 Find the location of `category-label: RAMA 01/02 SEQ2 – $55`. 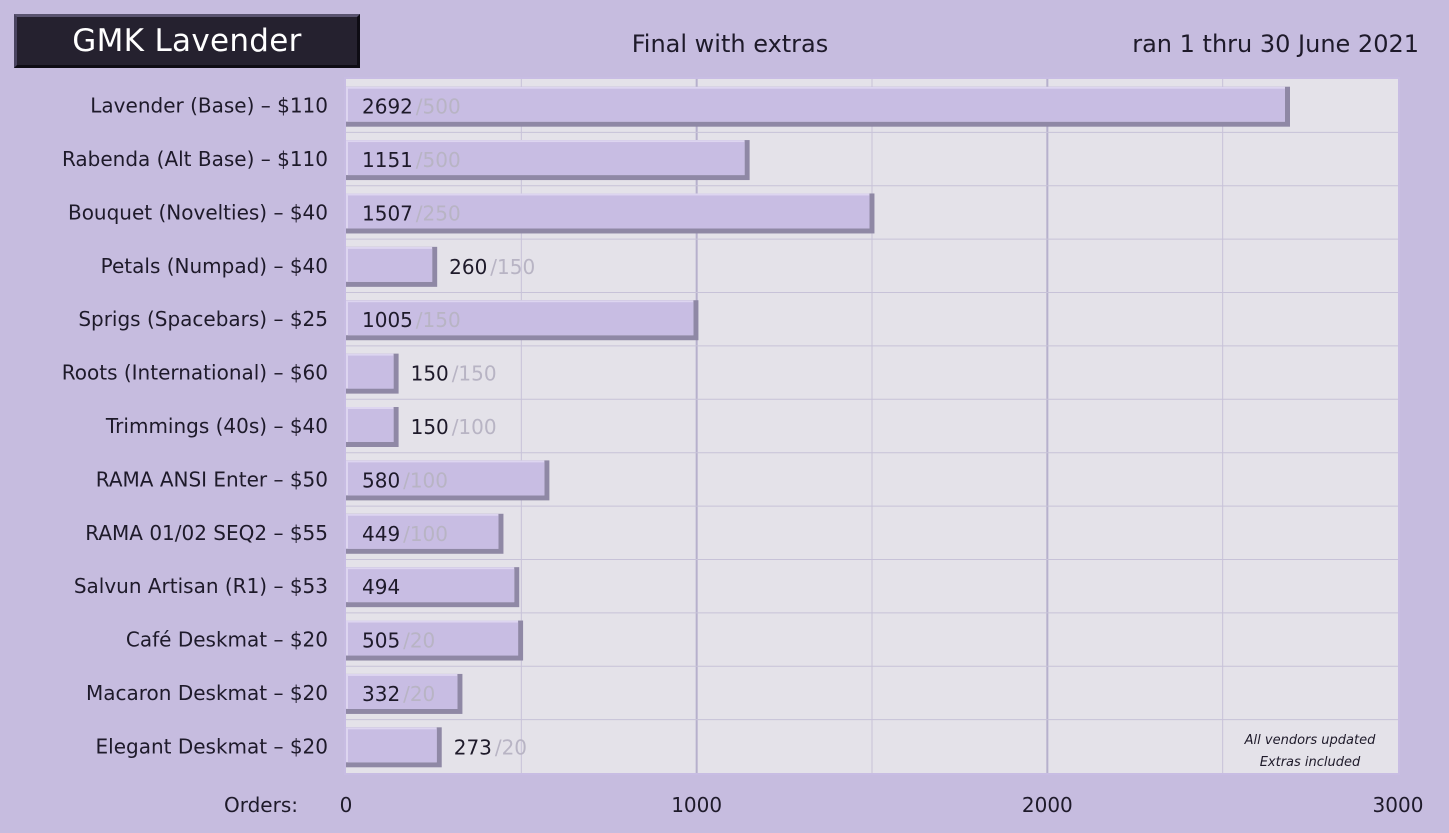

category-label: RAMA 01/02 SEQ2 – $55 is located at coordinates (206, 533).